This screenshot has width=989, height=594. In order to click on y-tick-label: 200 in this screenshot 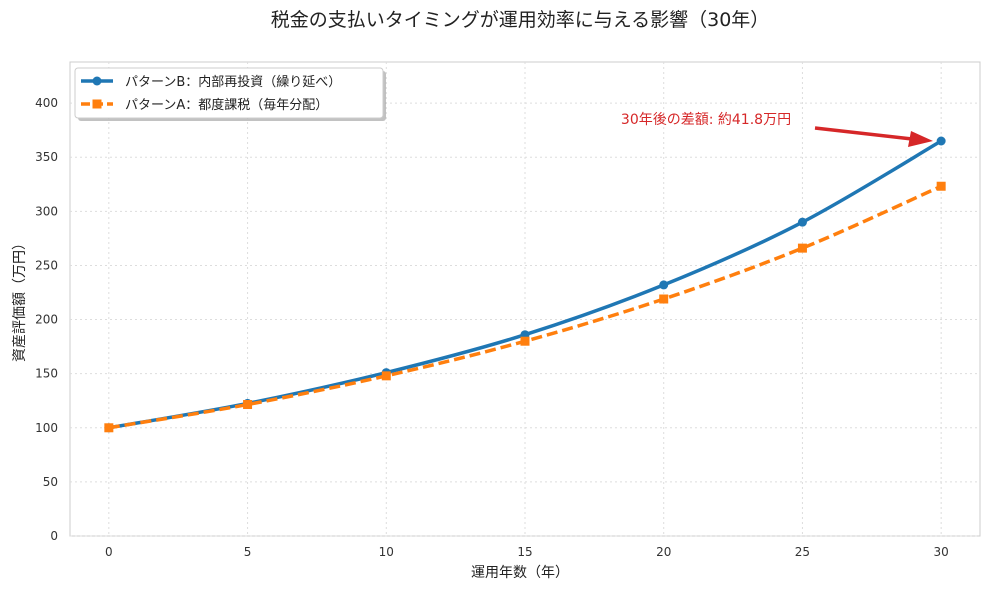, I will do `click(46, 320)`.